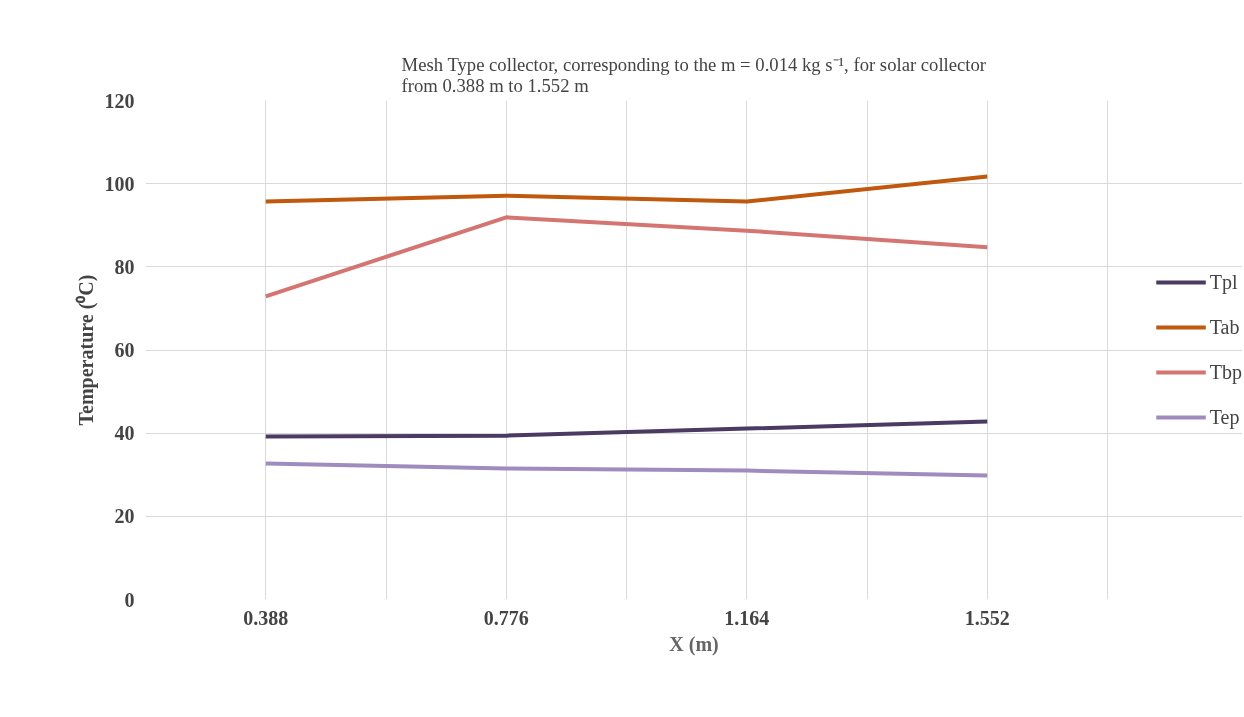 The width and height of the screenshot is (1244, 717). What do you see at coordinates (1224, 417) in the screenshot?
I see `legend-label: Tep` at bounding box center [1224, 417].